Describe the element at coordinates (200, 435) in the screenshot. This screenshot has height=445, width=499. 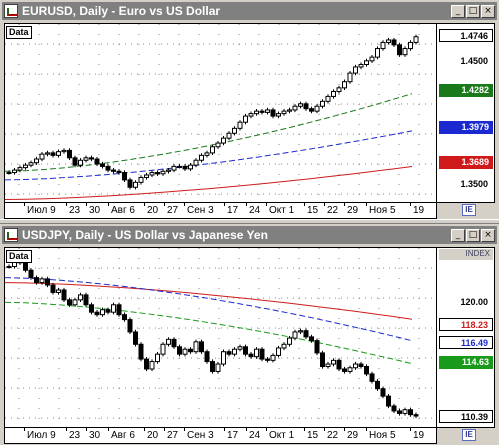
I see `time-axis-label: Сен 3` at that location.